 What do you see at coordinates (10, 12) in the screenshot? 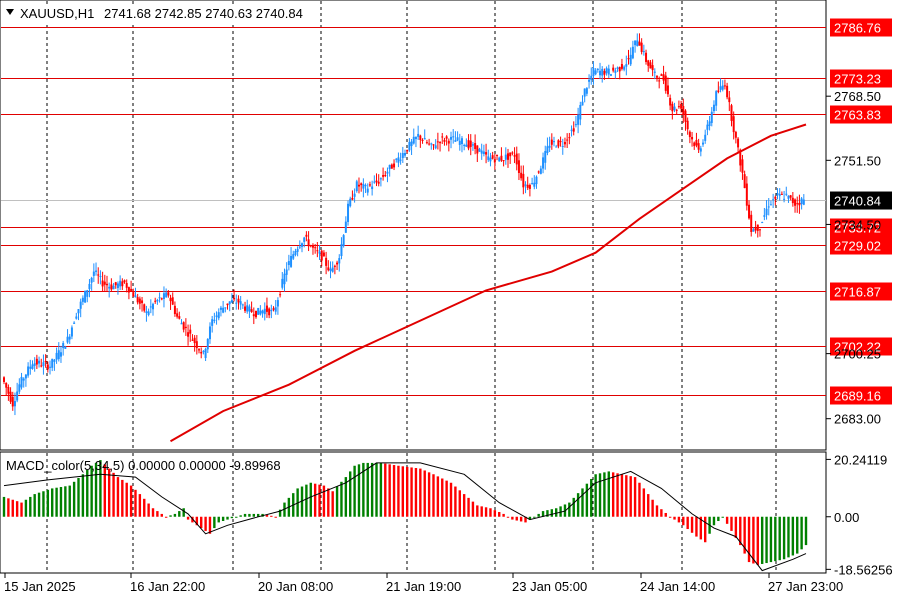
I see `triangle-down-icon` at bounding box center [10, 12].